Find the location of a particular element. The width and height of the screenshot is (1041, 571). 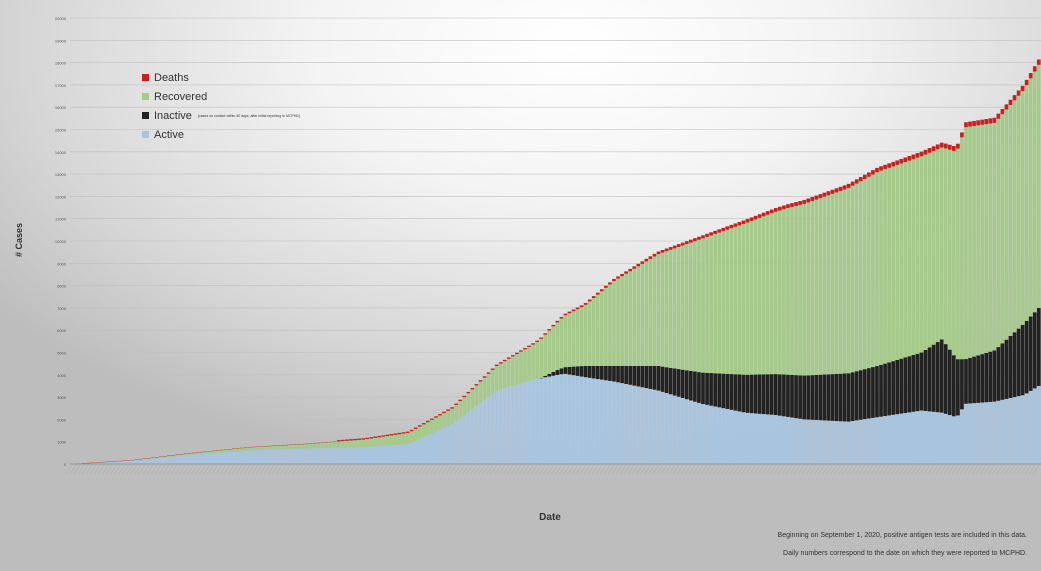

y-tick-label: 13000 is located at coordinates (61, 174).